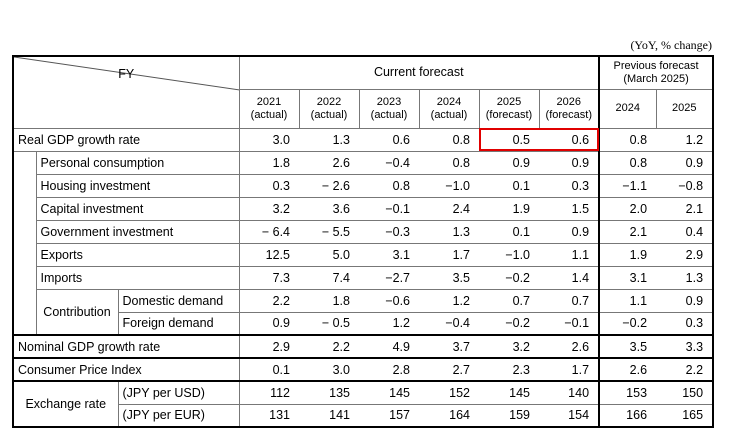  What do you see at coordinates (268, 392) in the screenshot?
I see `value-cell: 112` at bounding box center [268, 392].